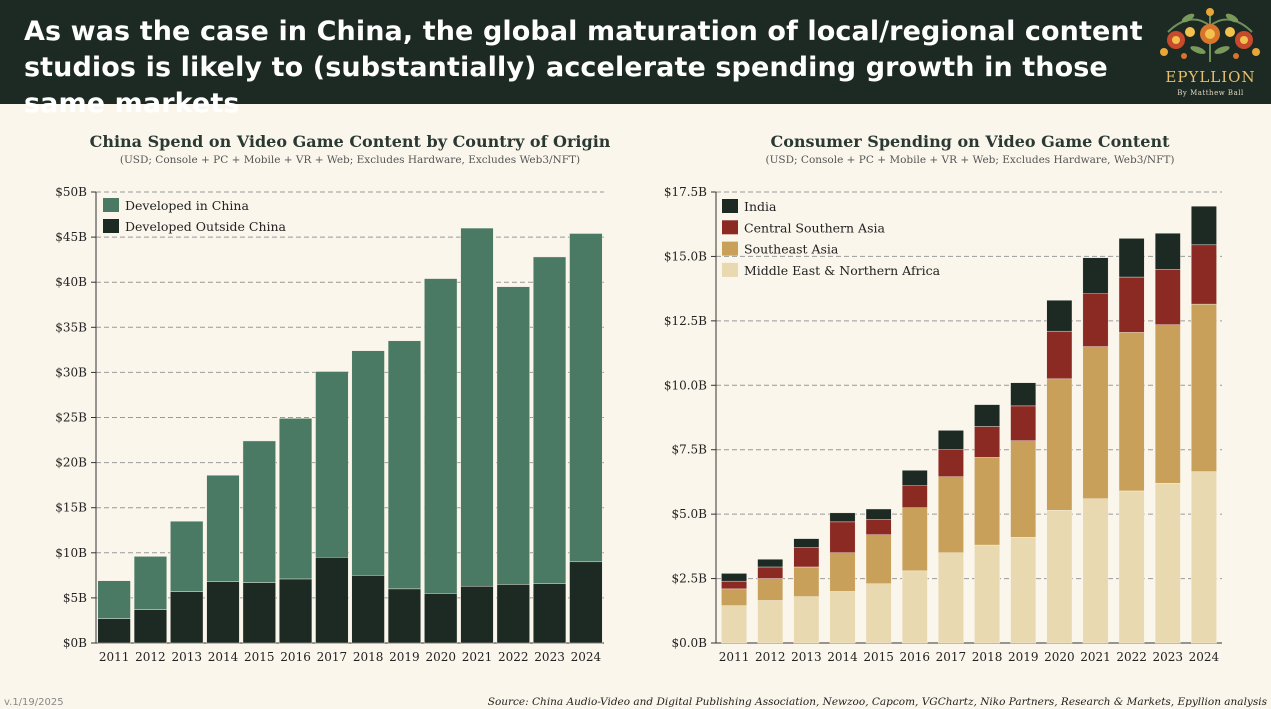 This screenshot has width=1271, height=709. What do you see at coordinates (71, 418) in the screenshot?
I see `y-tick-label: $25B` at bounding box center [71, 418].